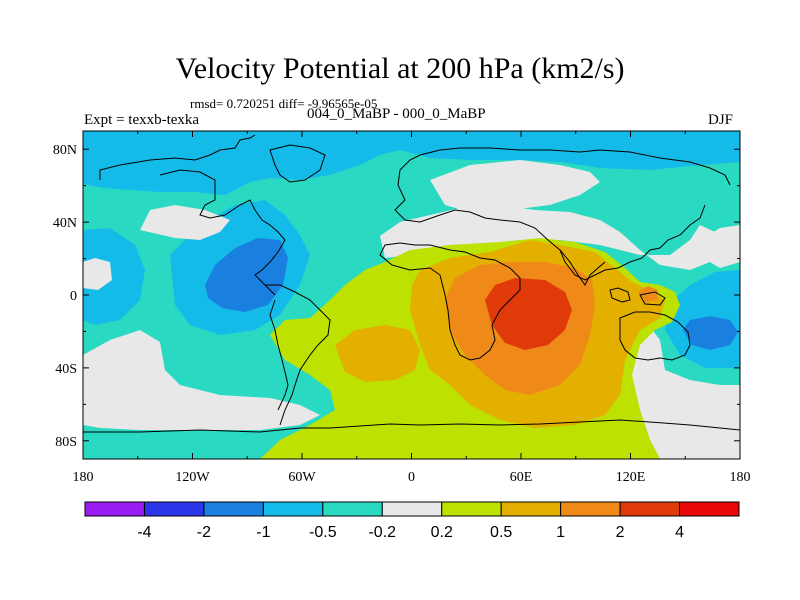  What do you see at coordinates (246, 275) in the screenshot?
I see `contour-band-minus2-americas` at bounding box center [246, 275].